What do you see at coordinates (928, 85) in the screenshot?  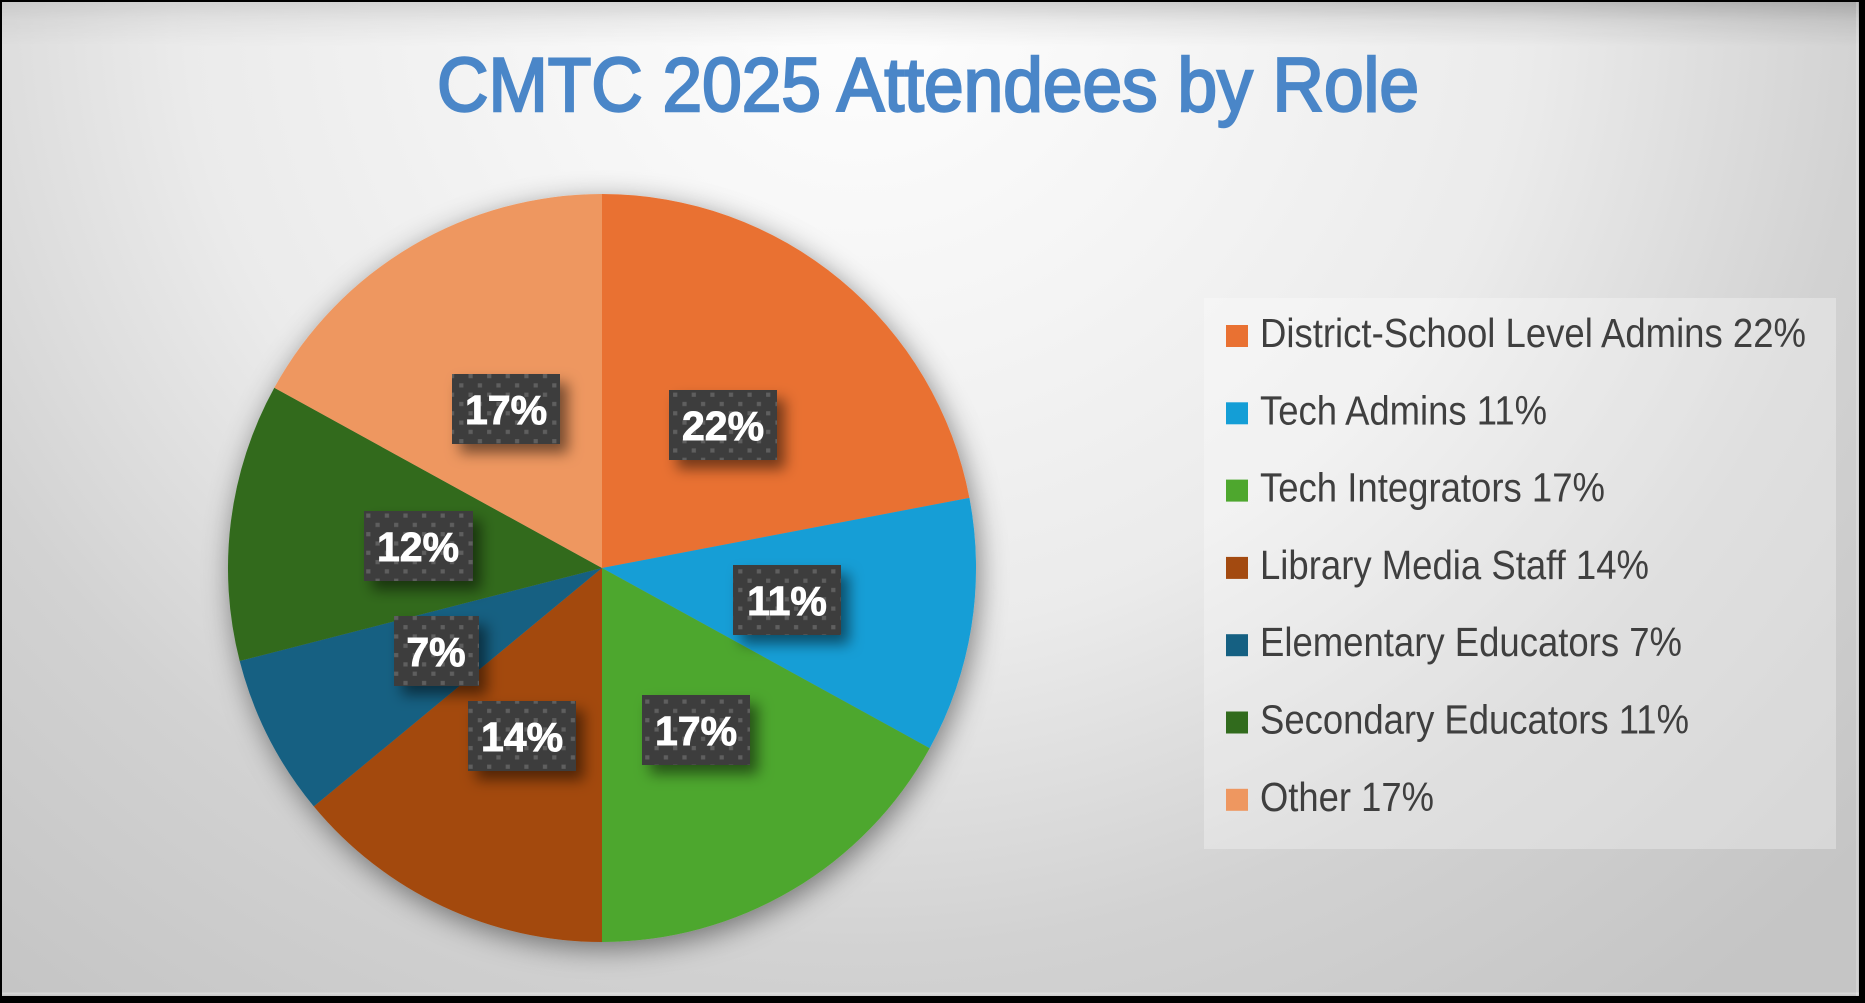 I see `svg-text: CMTC 2025 Attendees by Role` at bounding box center [928, 85].